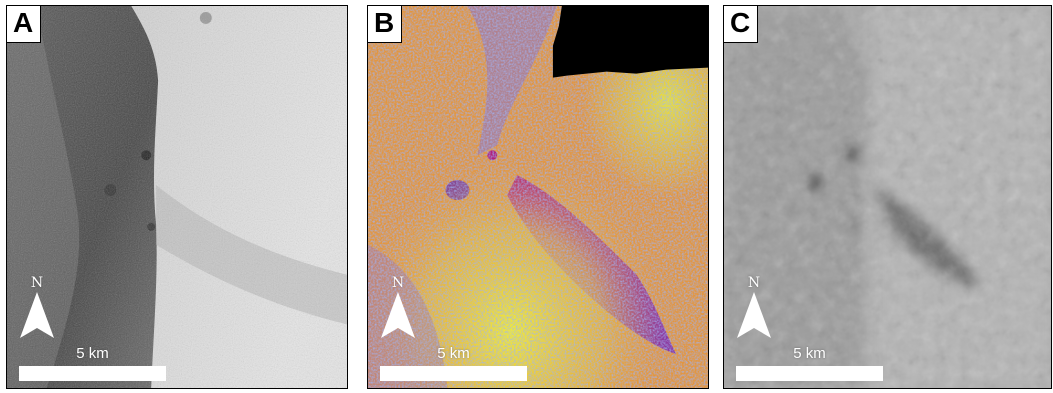  Describe the element at coordinates (741, 24) in the screenshot. I see `panel-c-letter: C` at that location.